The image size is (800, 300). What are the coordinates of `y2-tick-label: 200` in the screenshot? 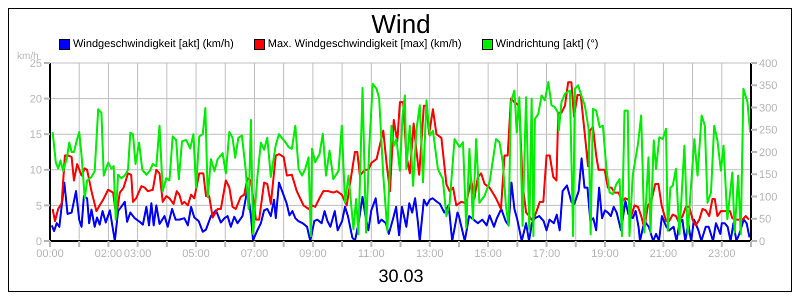 It's located at (768, 152).